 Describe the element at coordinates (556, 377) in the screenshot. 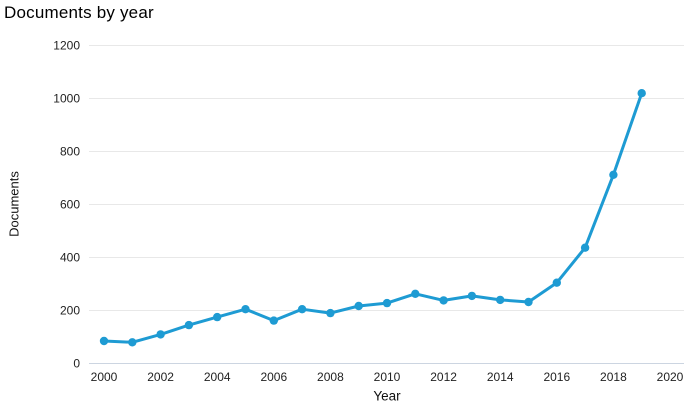

I see `x-tick-label: 2016` at that location.